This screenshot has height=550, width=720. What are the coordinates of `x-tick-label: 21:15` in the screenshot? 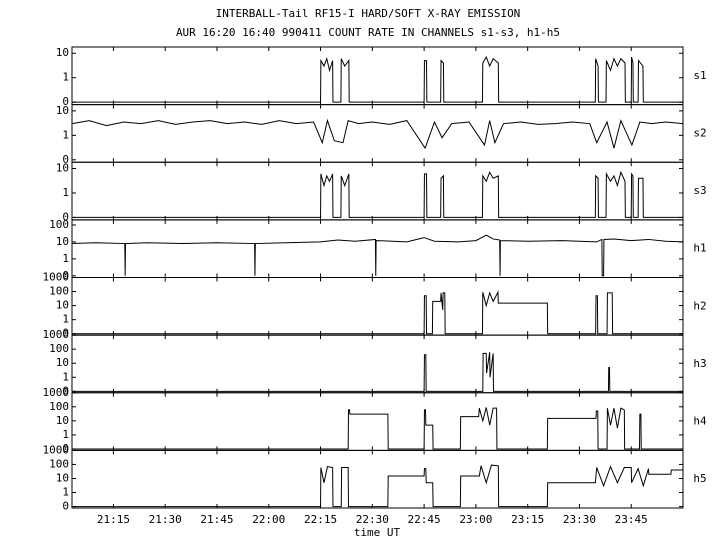 It's located at (113, 519).